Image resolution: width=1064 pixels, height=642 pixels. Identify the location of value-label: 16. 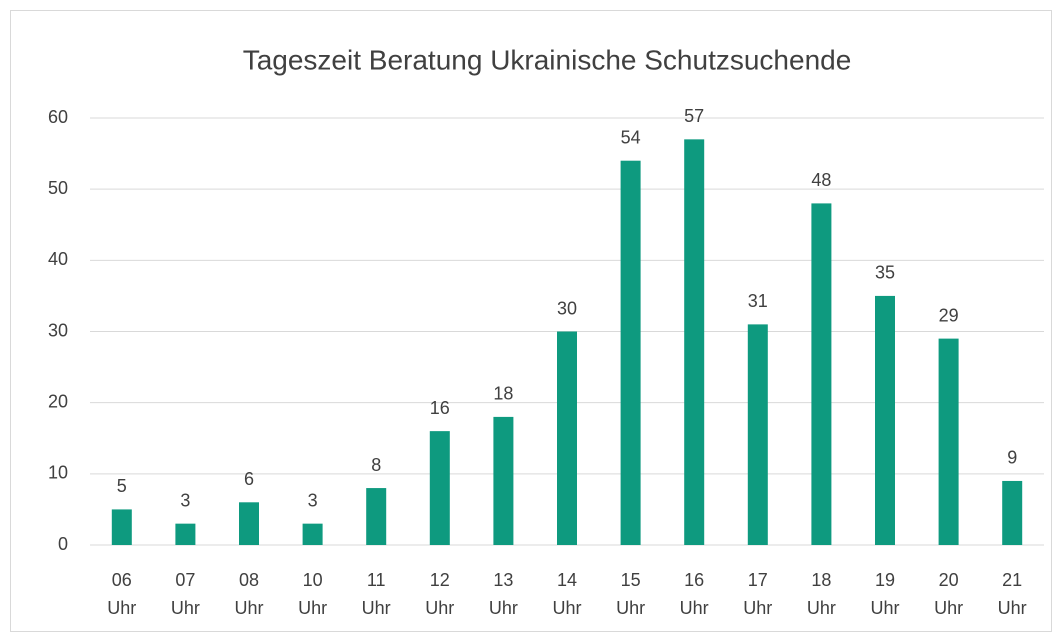
(440, 408).